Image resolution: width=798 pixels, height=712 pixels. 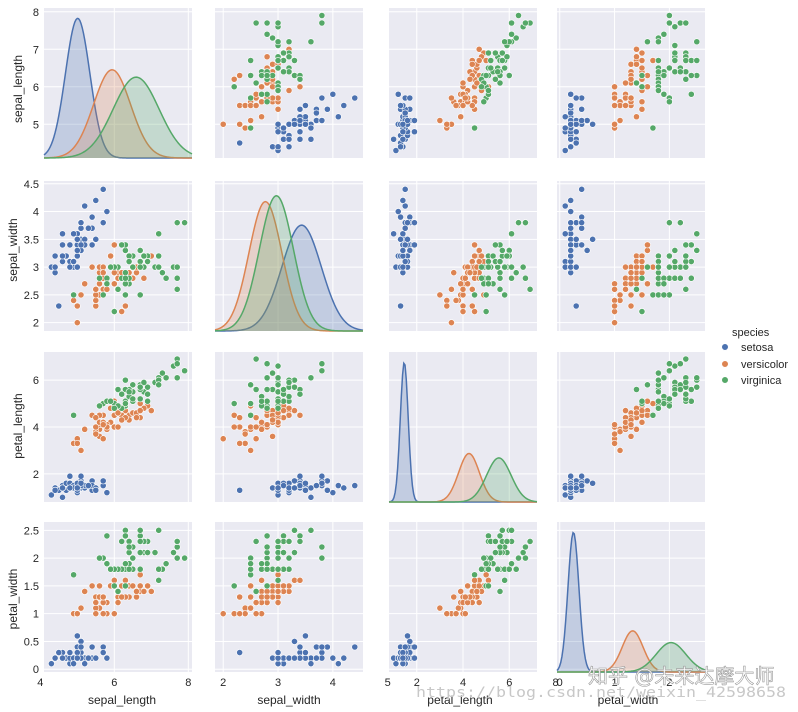 I want to click on legend-entry-setosa: setosa, so click(x=747, y=348).